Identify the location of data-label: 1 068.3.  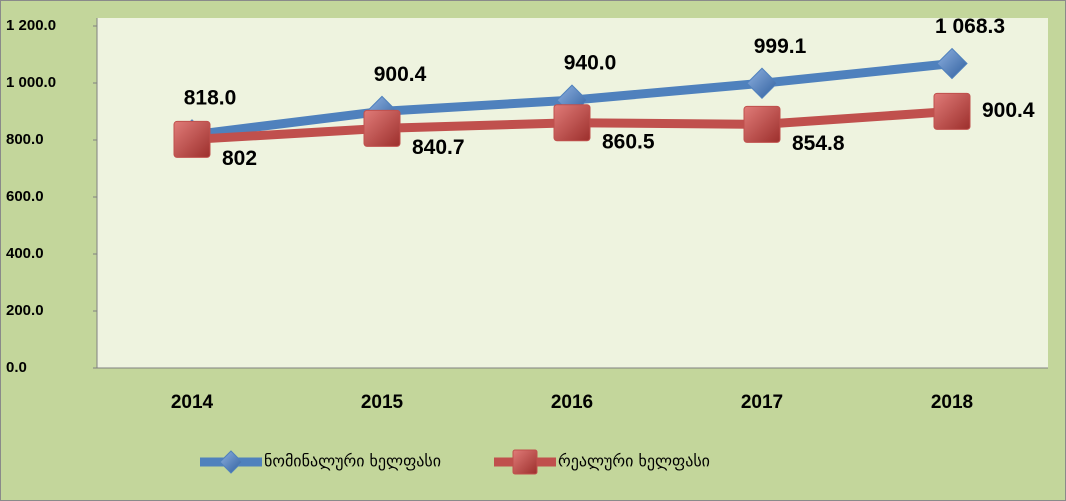
(970, 26).